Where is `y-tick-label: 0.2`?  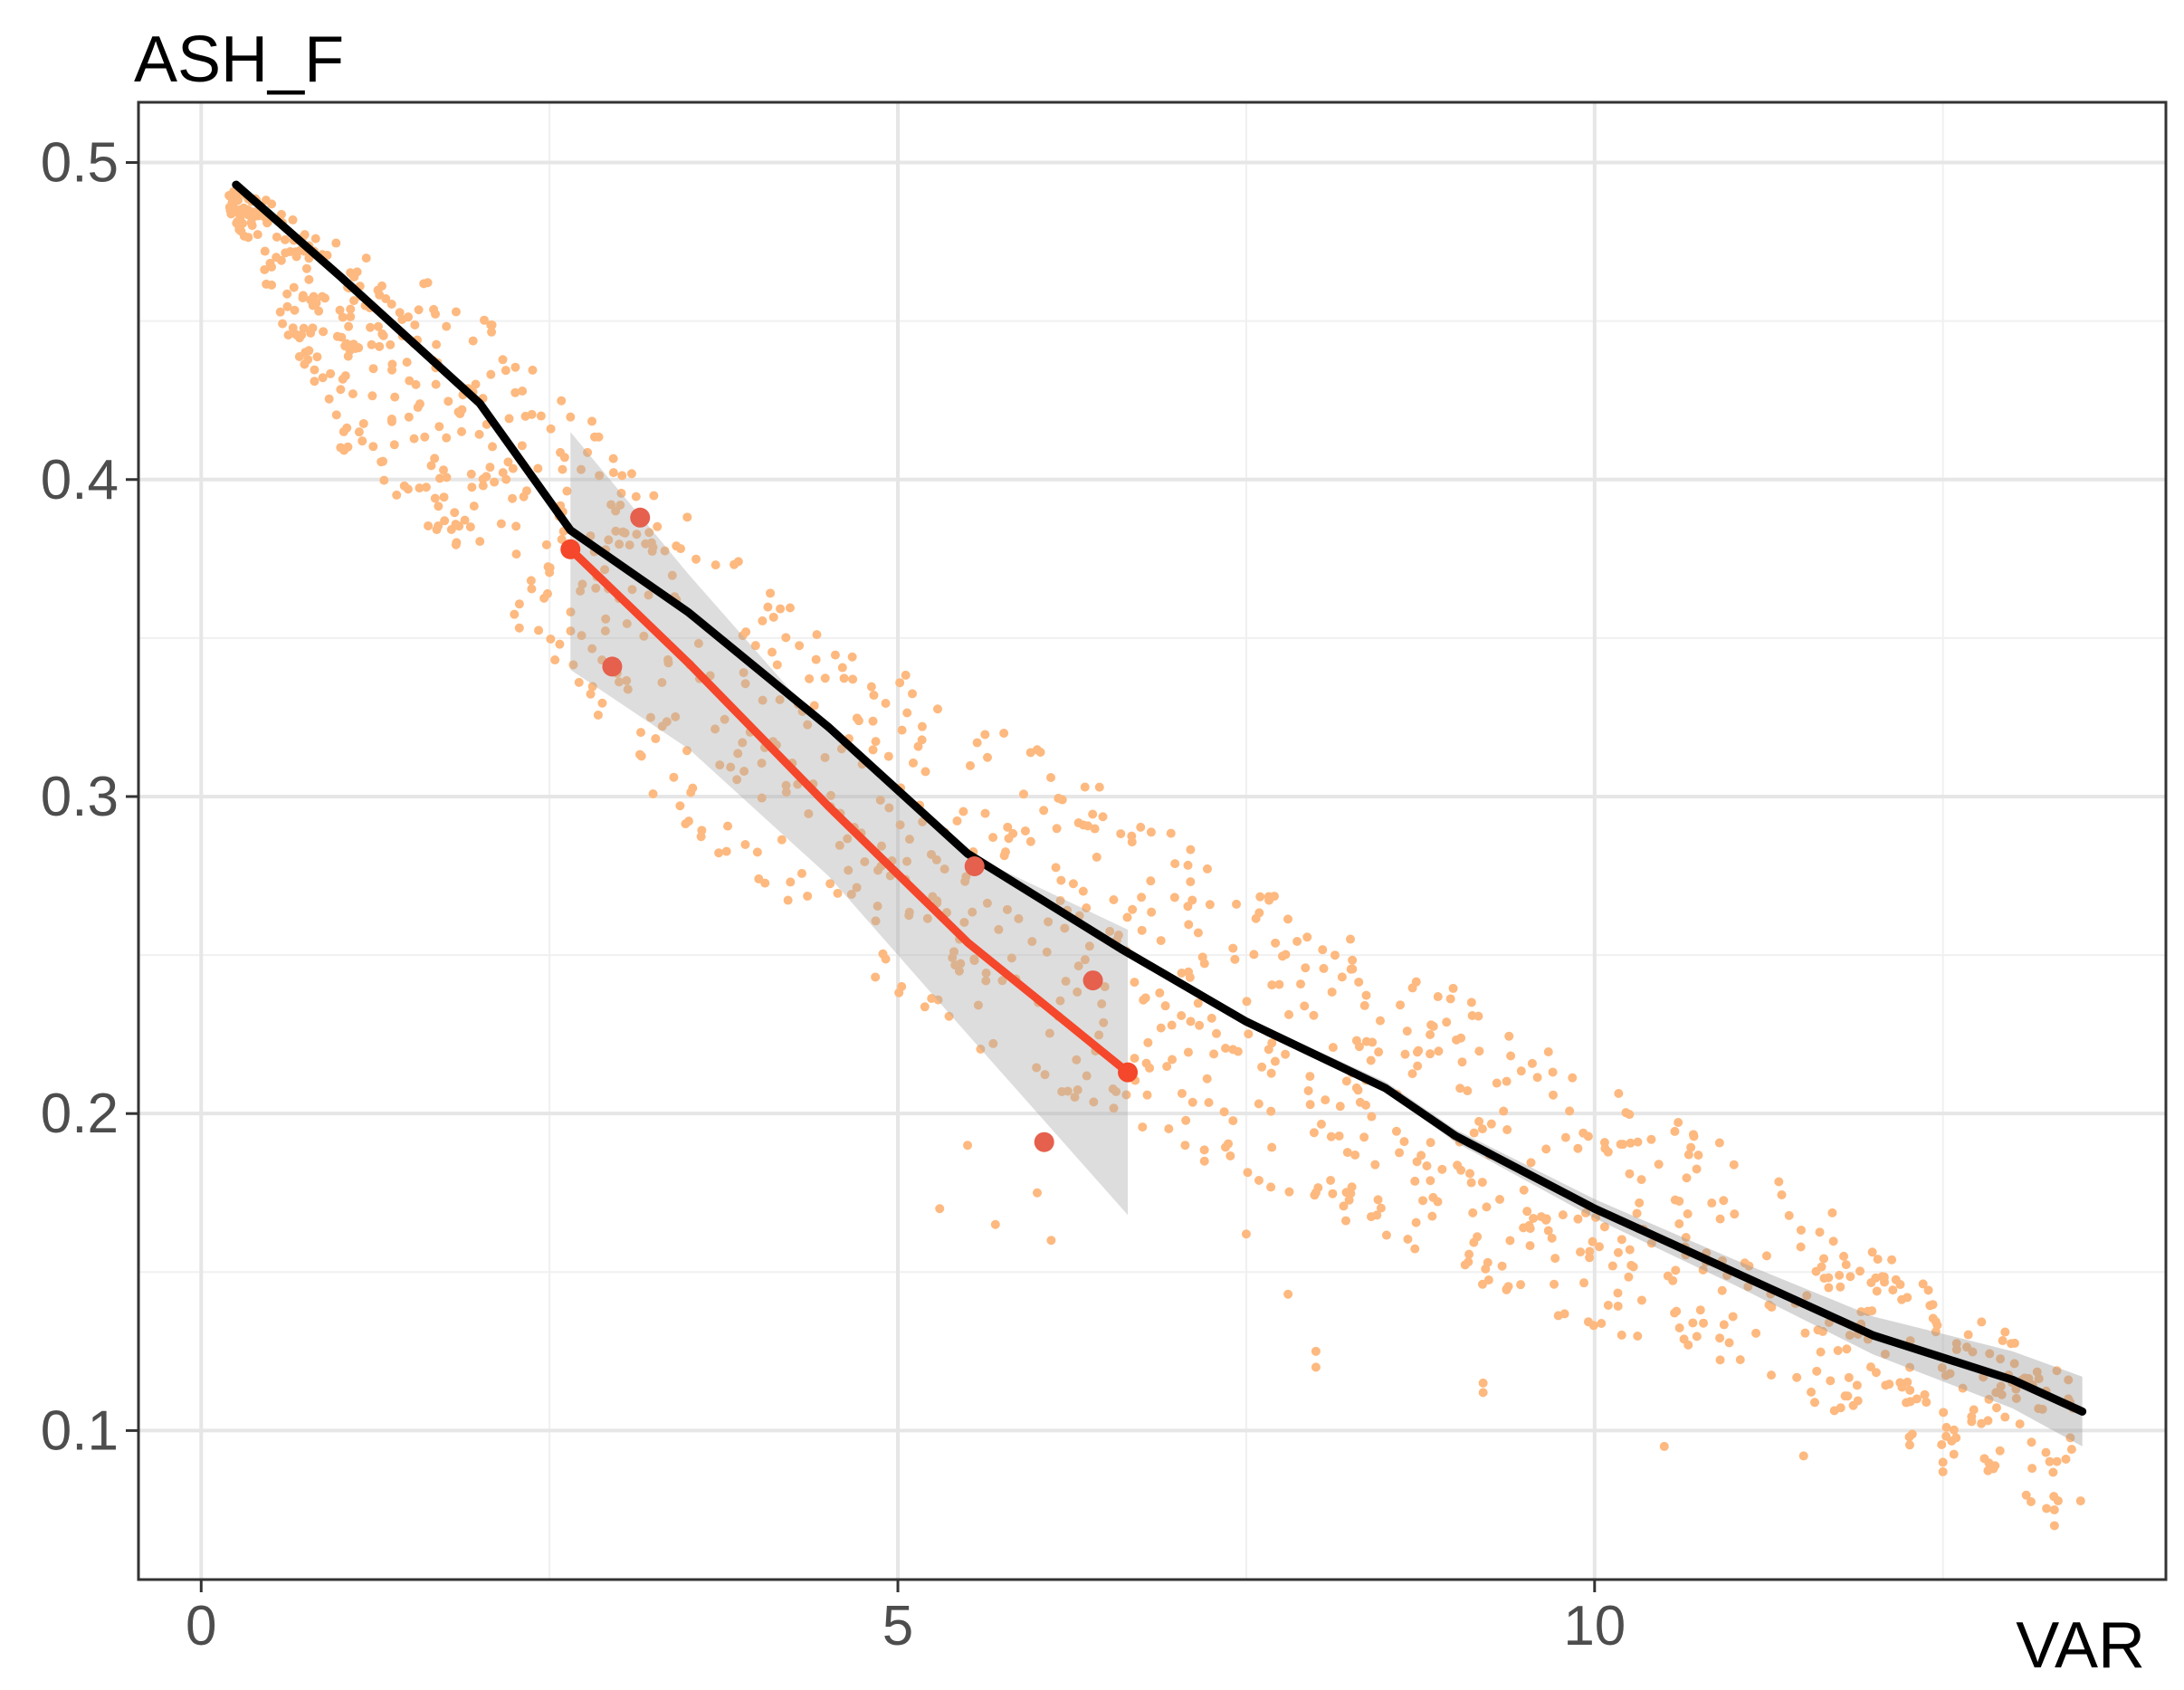
y-tick-label: 0.2 is located at coordinates (80, 1114).